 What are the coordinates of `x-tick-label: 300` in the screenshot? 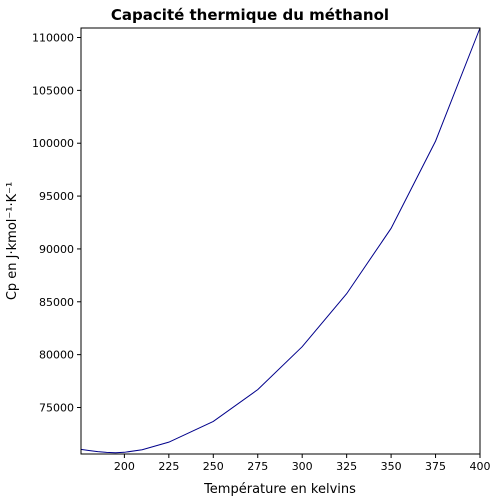 It's located at (302, 466).